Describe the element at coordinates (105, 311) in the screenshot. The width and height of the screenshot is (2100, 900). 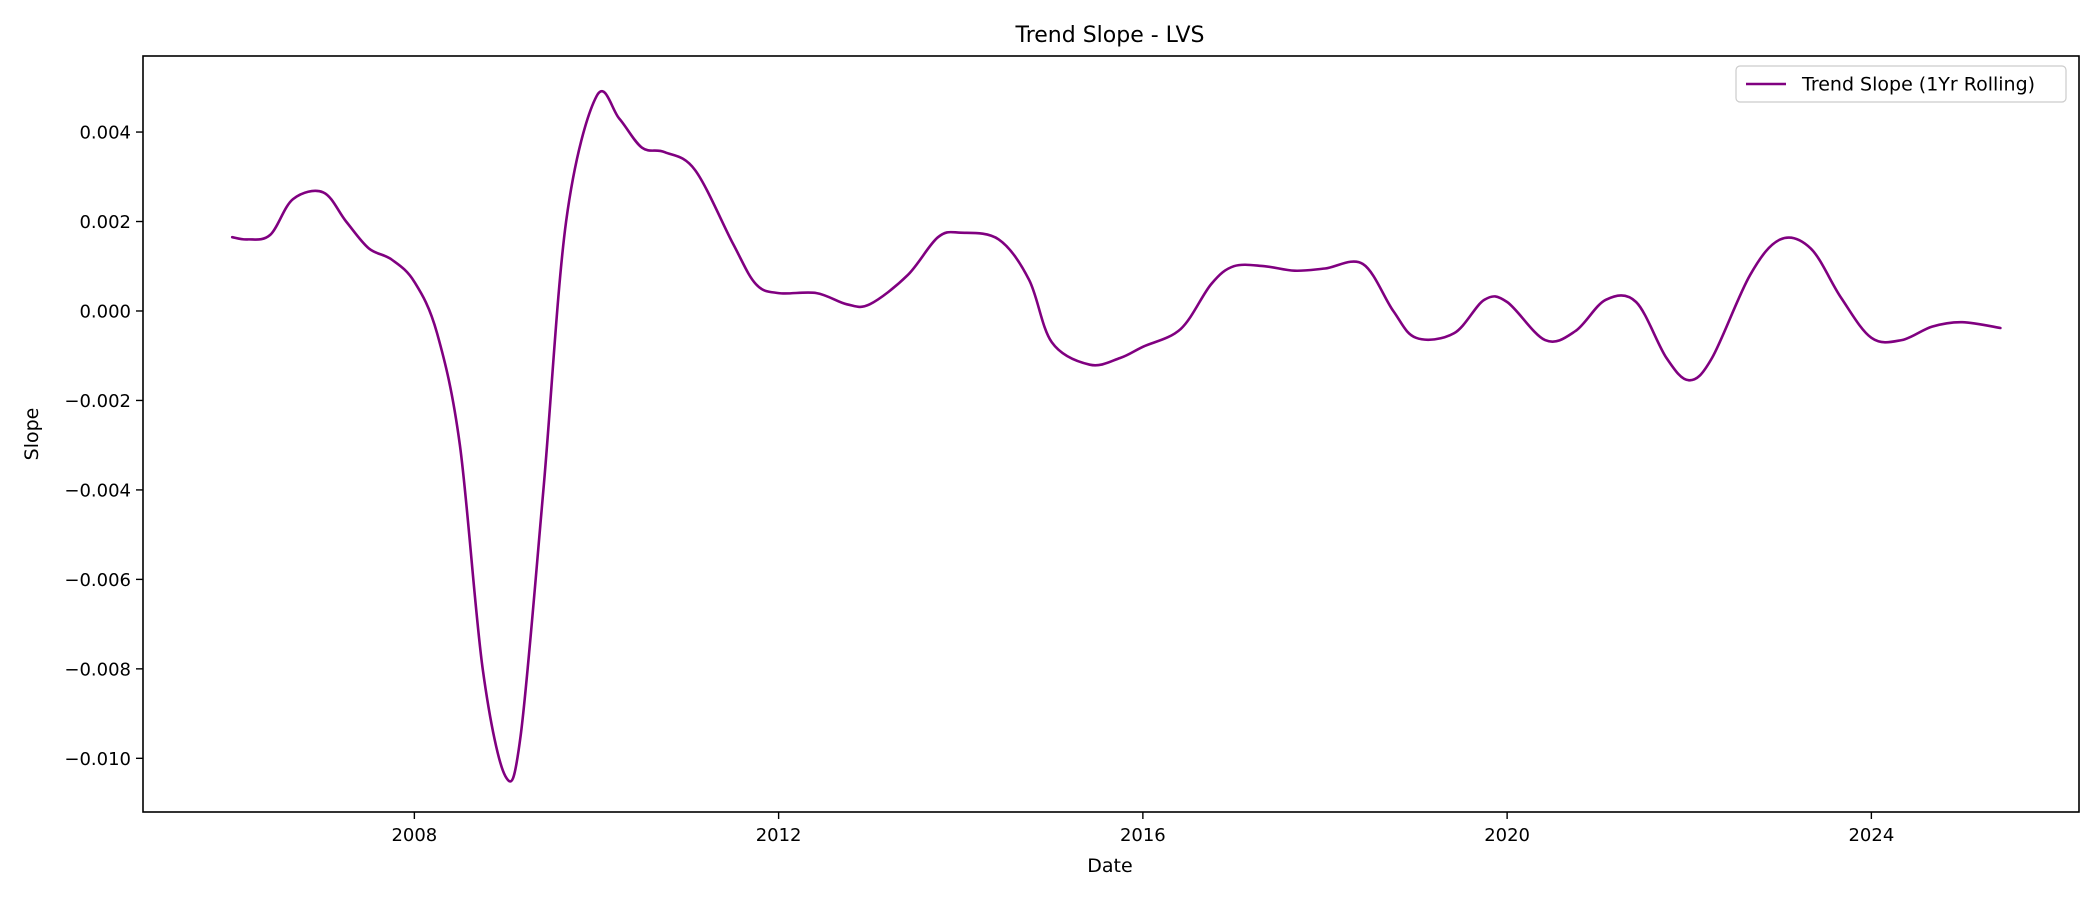
I see `y-tick-label: 0.000` at that location.